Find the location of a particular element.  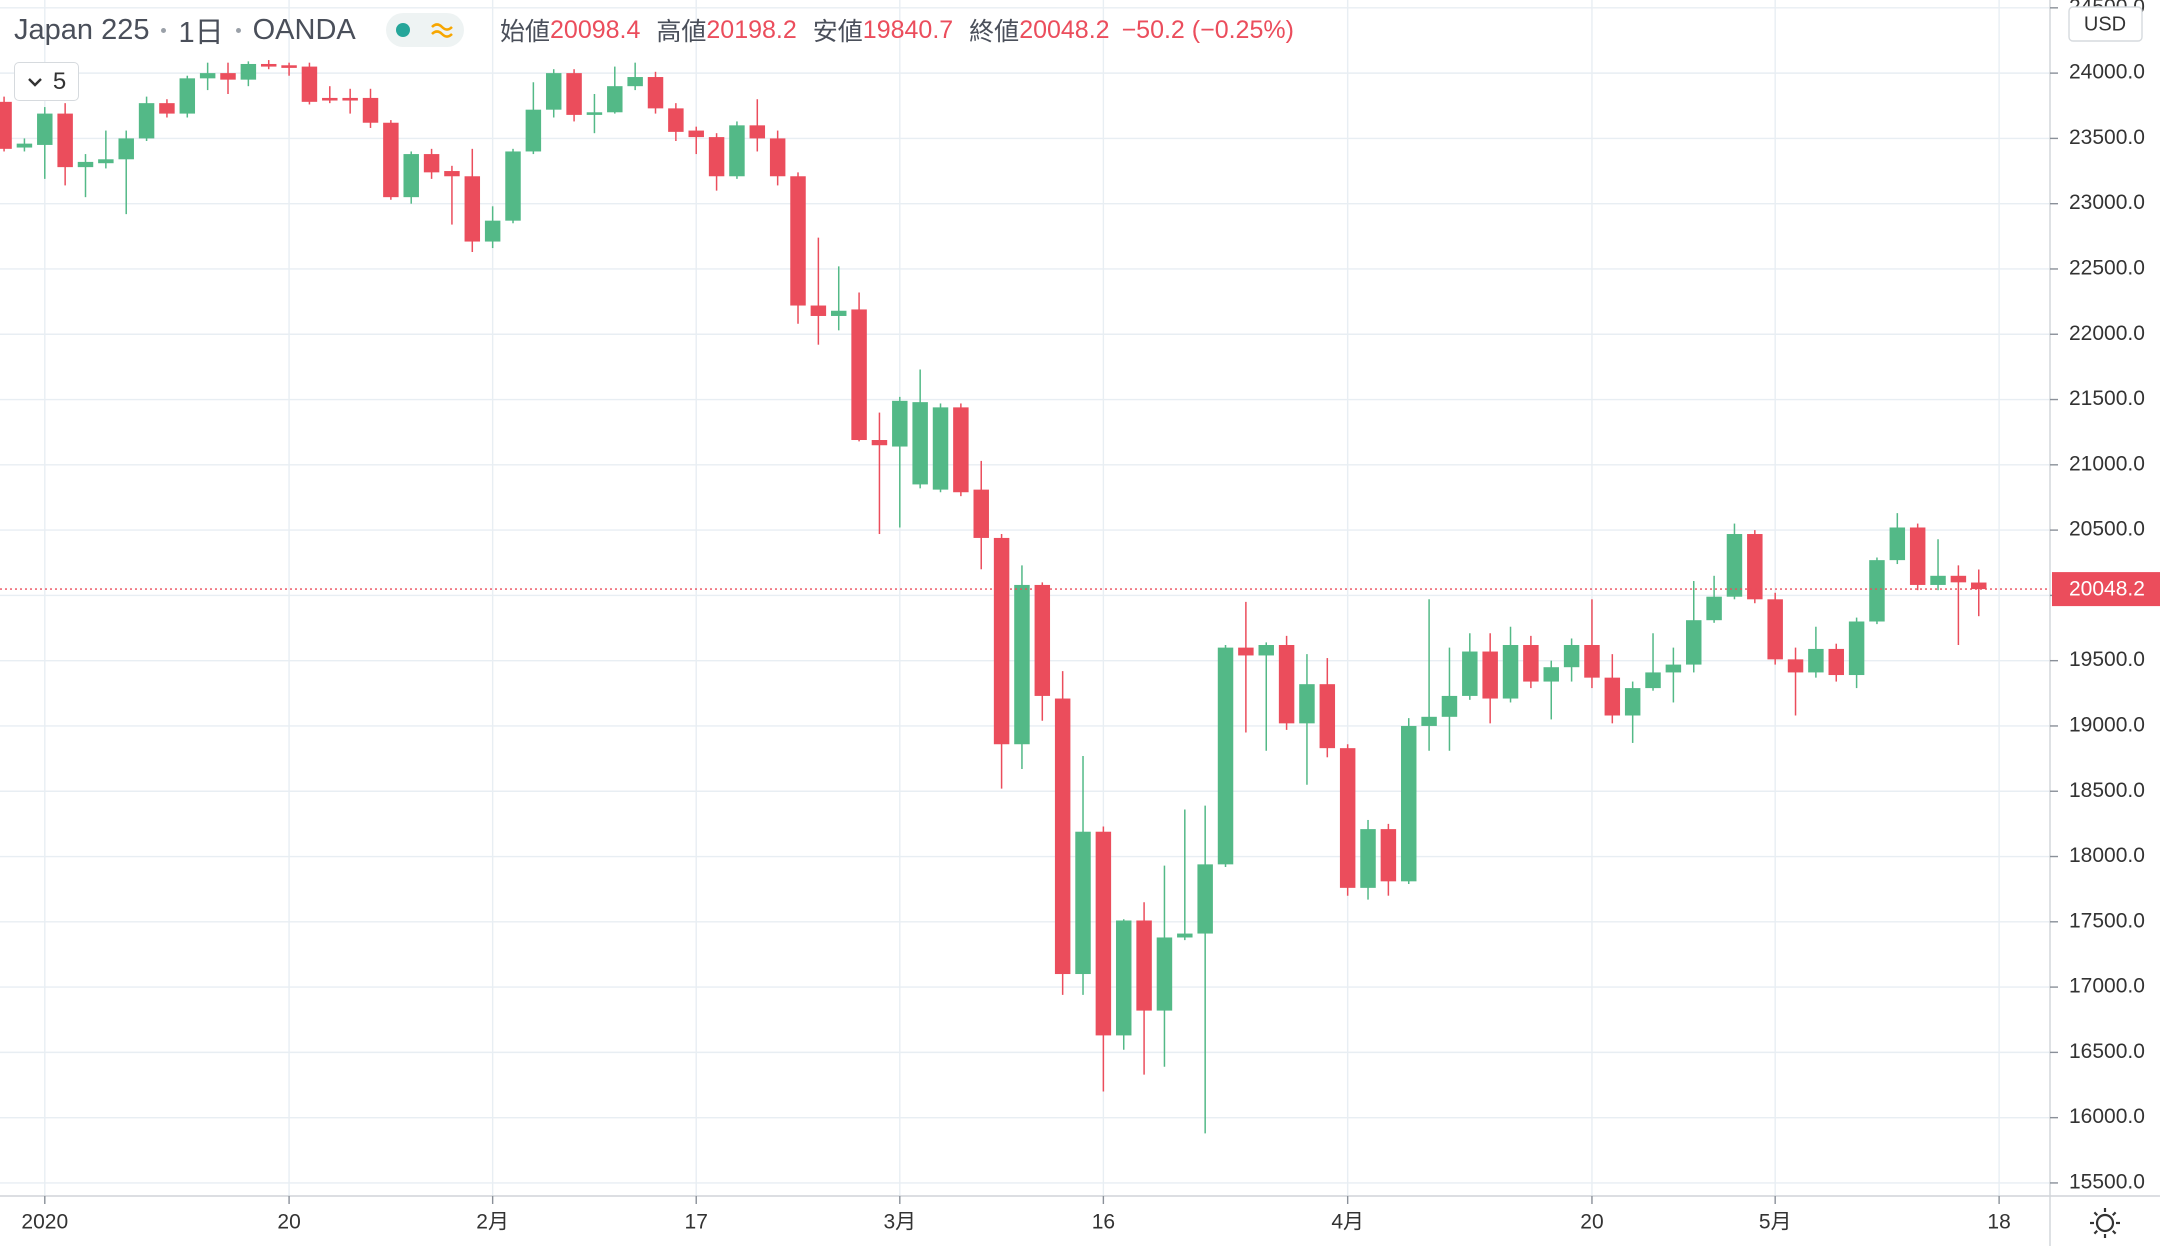

symbol: Japan 225 is located at coordinates (82, 29).